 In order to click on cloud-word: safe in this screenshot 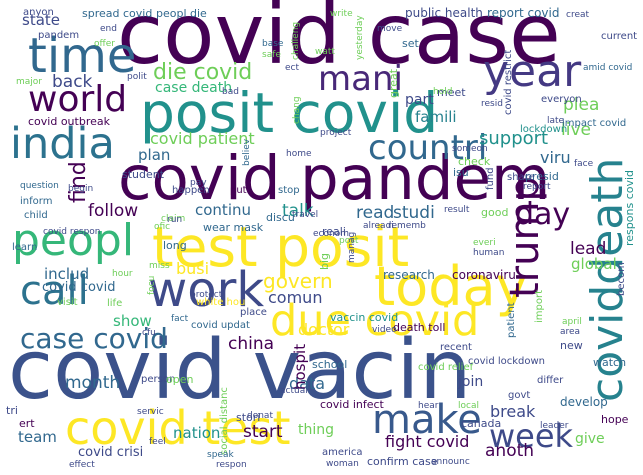, I will do `click(271, 55)`.